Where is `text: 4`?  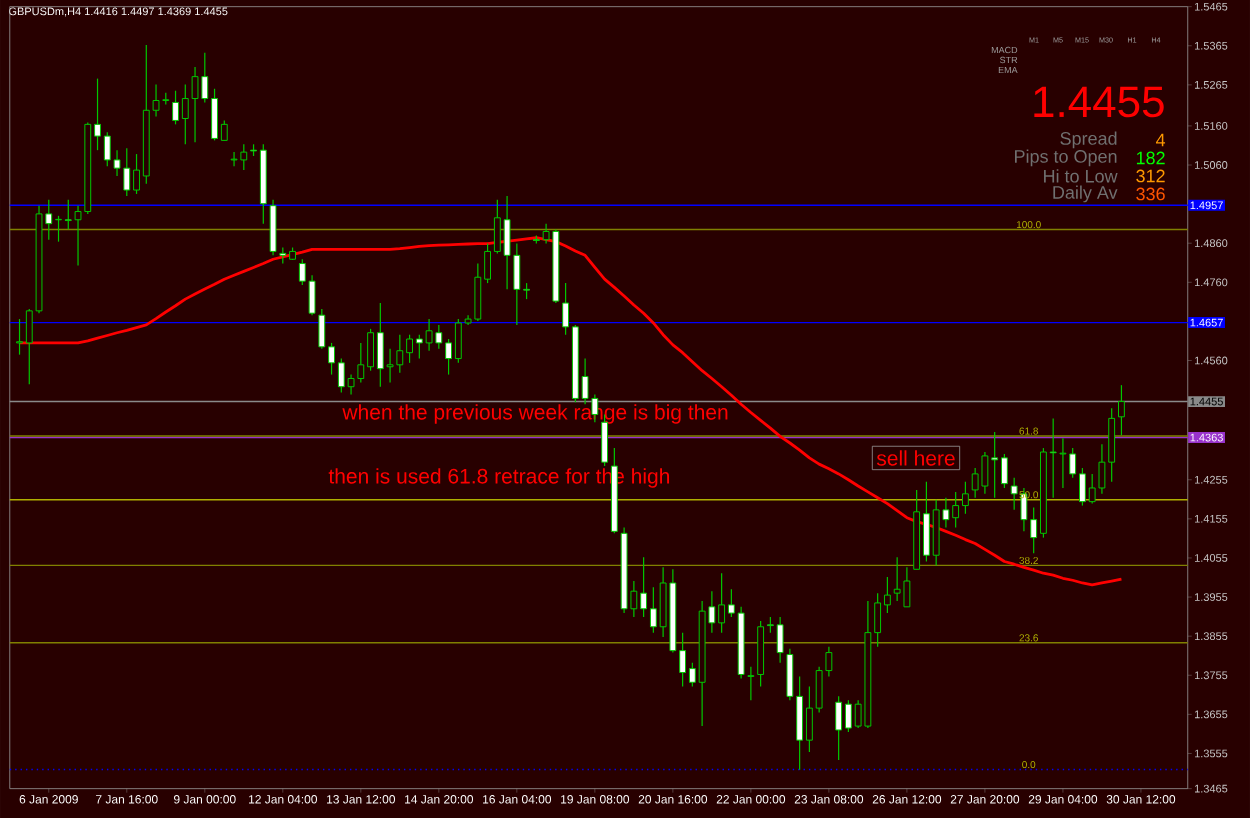
text: 4 is located at coordinates (1160, 140).